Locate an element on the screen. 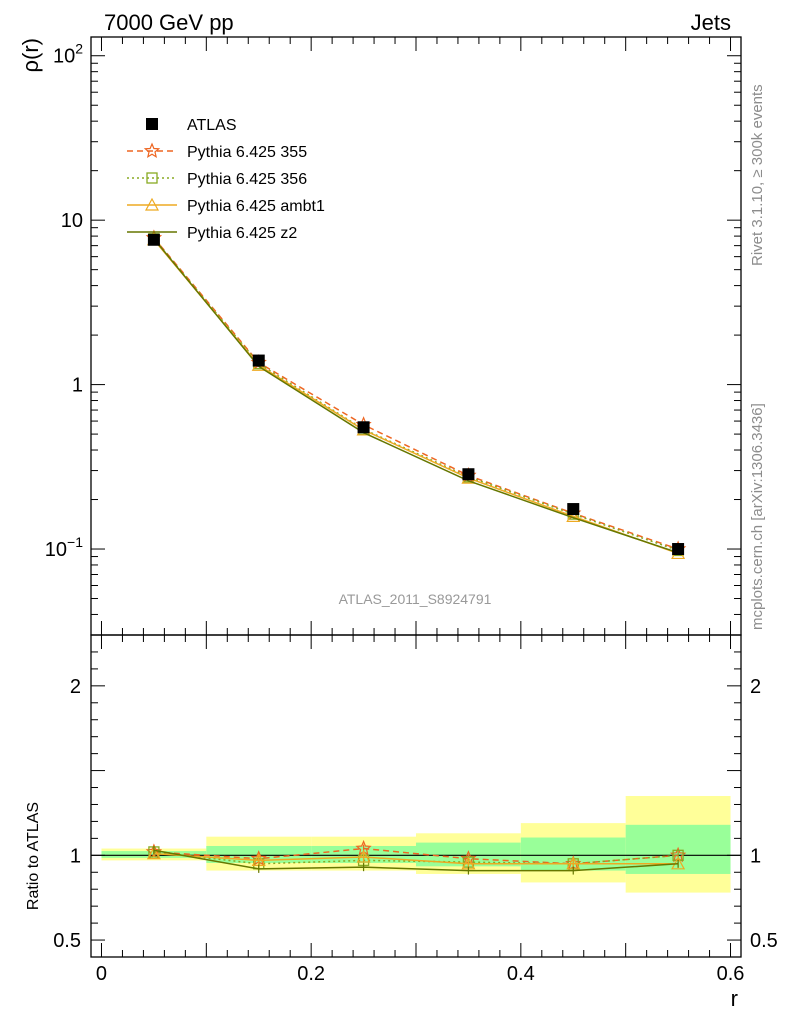 This screenshot has width=786, height=1024. y-tick-label: 10² is located at coordinates (68, 54).